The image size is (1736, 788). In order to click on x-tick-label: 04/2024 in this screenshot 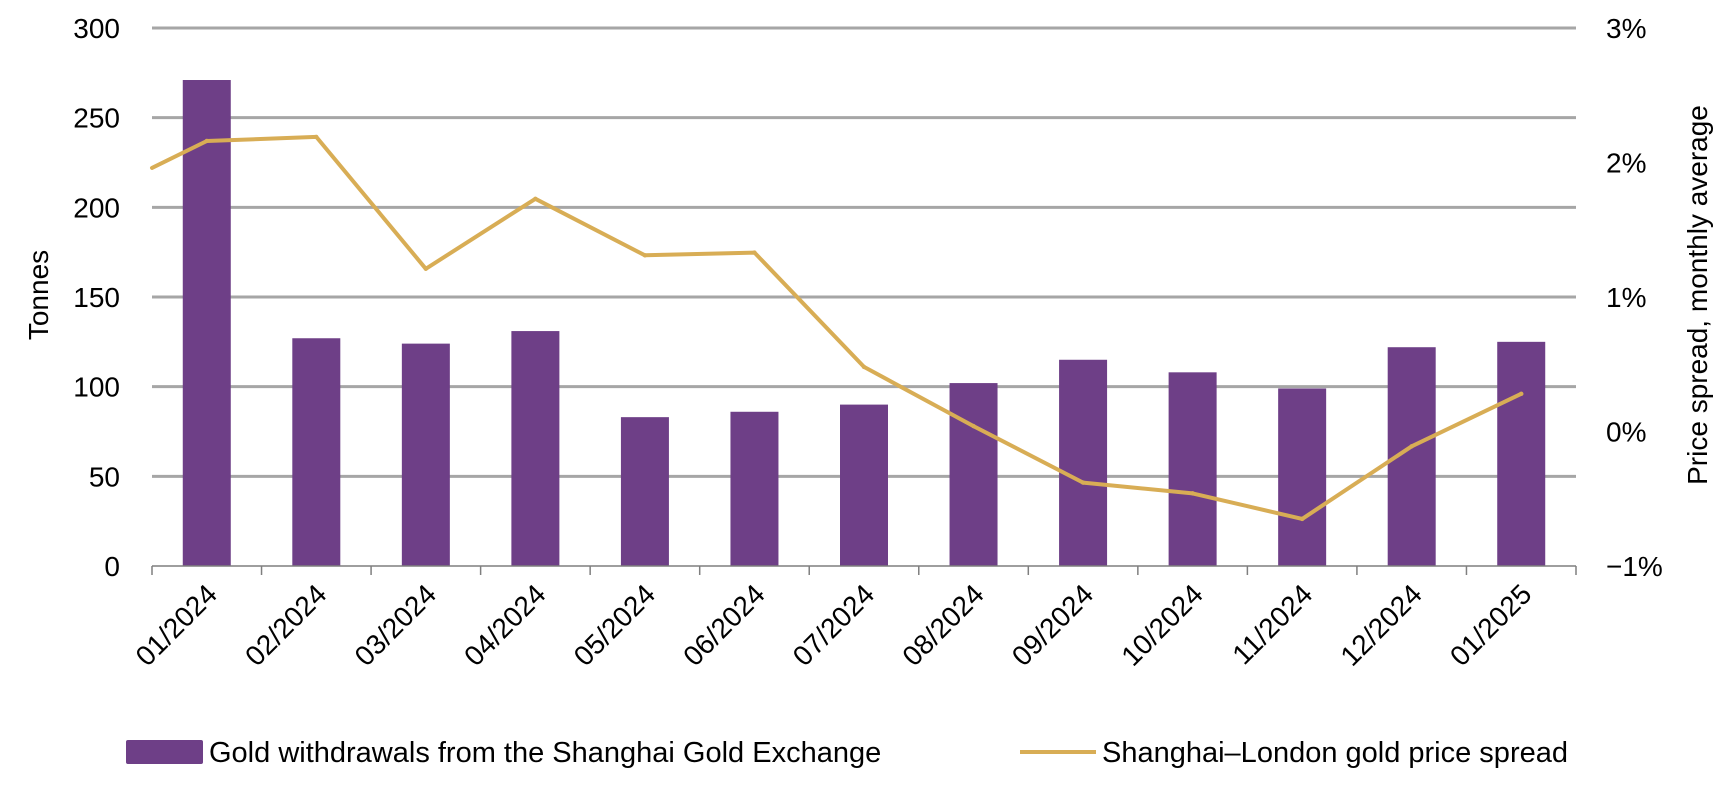, I will do `click(504, 624)`.